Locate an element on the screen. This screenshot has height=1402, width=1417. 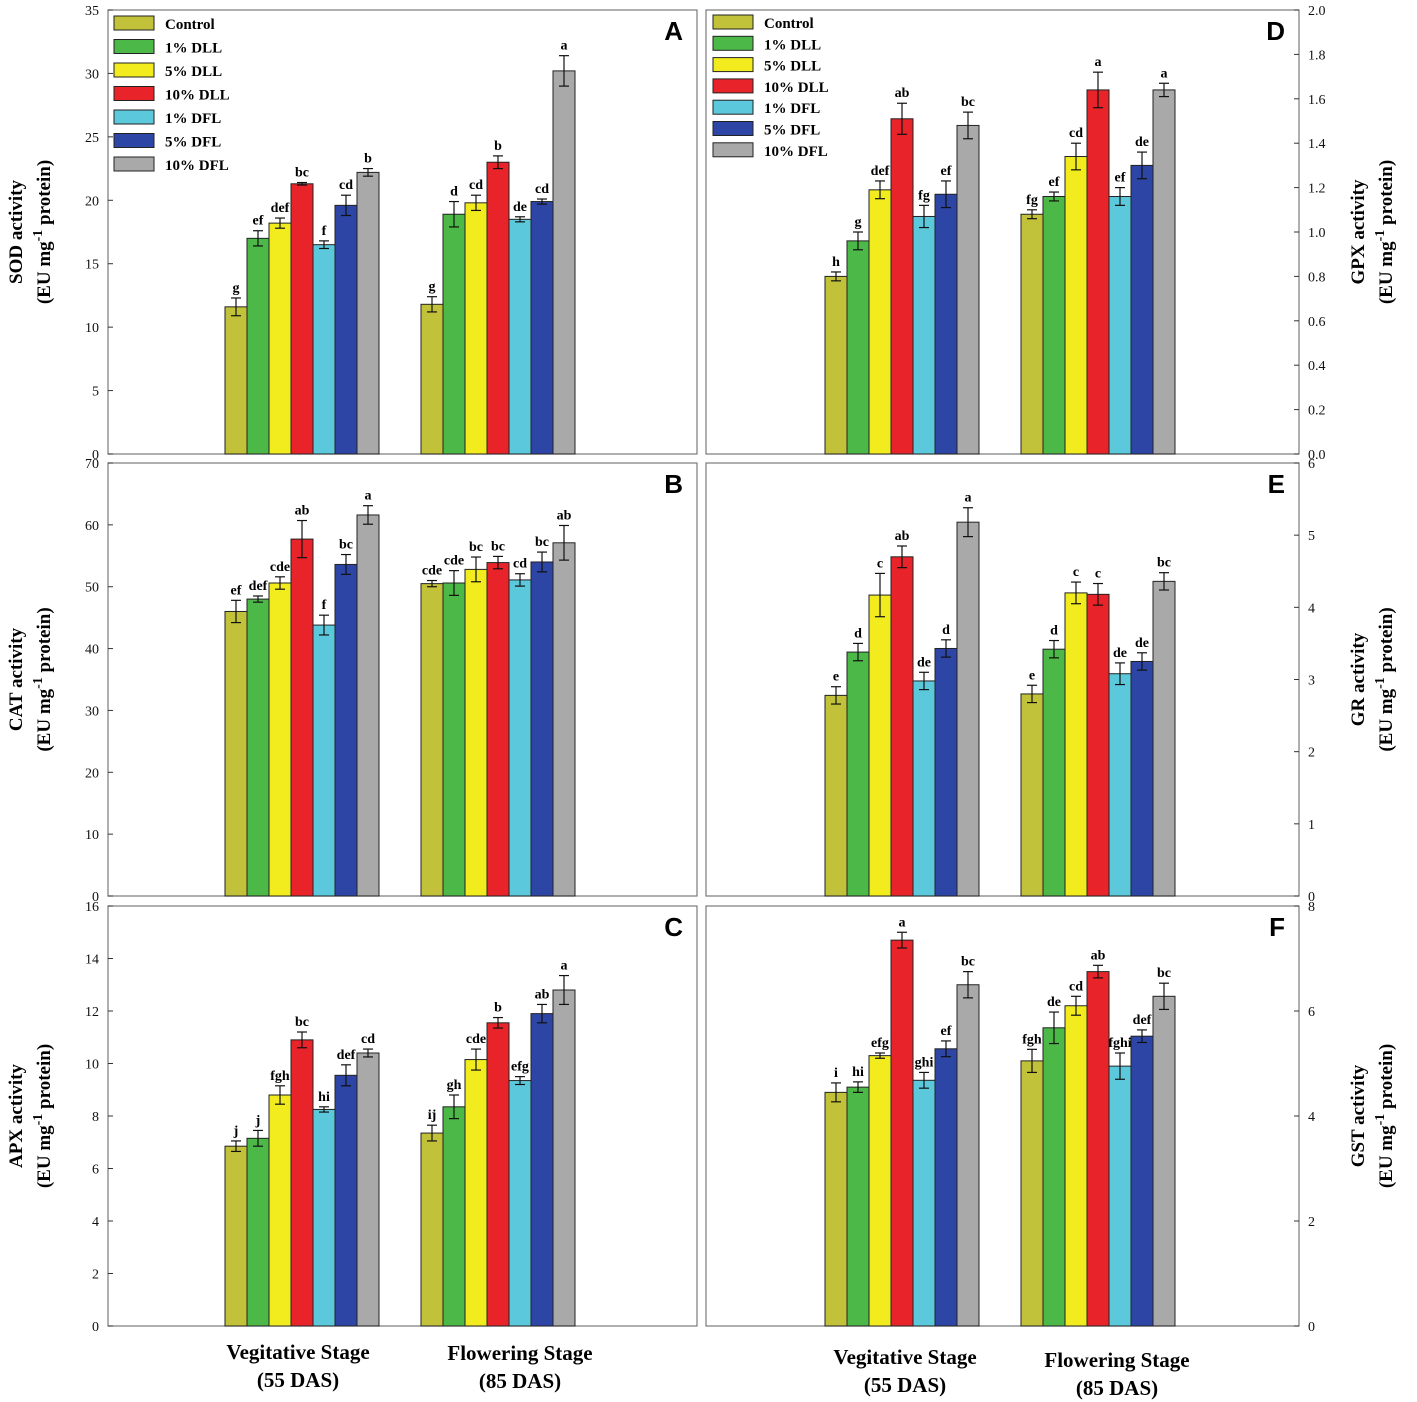
bar-d-g0-s0 is located at coordinates (836, 365).